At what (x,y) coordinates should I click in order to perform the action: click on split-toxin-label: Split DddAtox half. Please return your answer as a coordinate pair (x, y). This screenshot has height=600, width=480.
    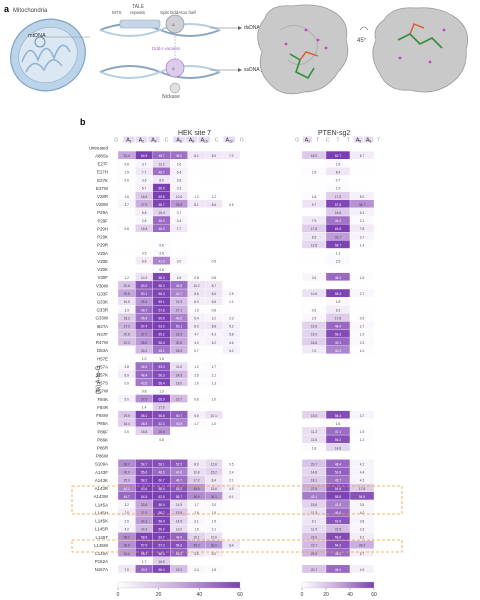
    Looking at the image, I should click on (178, 12).